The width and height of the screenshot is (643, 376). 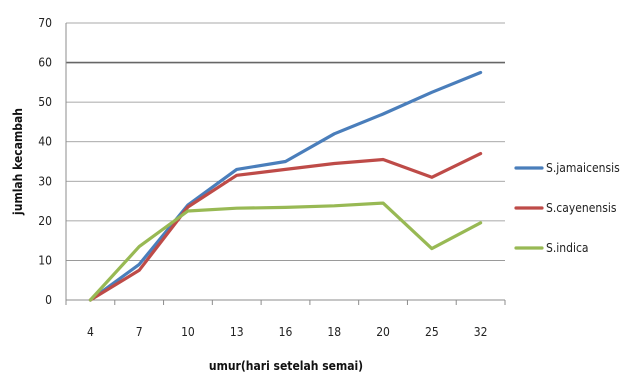 I want to click on x-tick-label: 7, so click(x=139, y=332).